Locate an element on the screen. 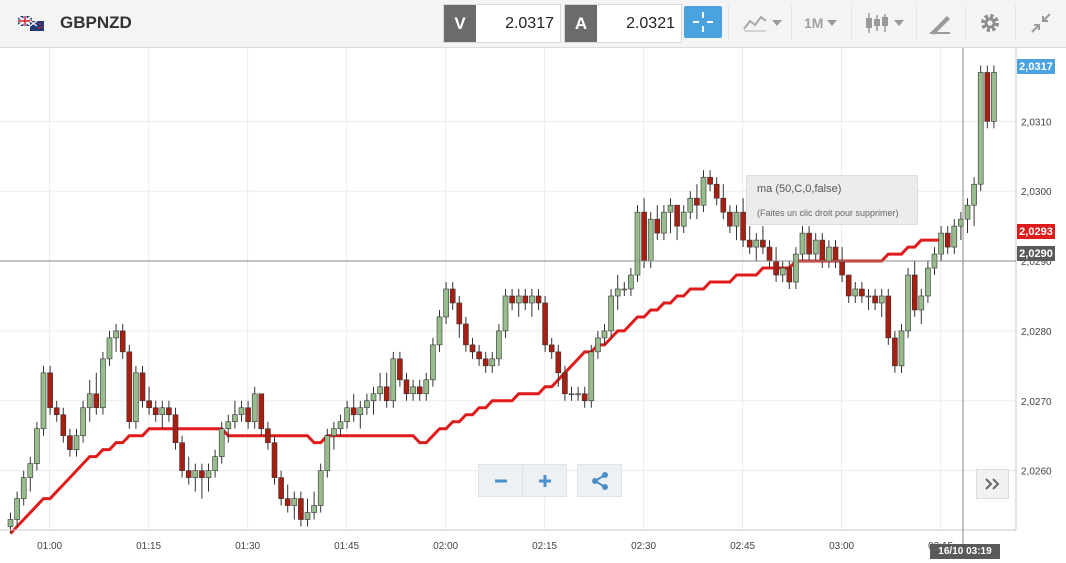 Image resolution: width=1066 pixels, height=563 pixels. share-icon is located at coordinates (599, 480).